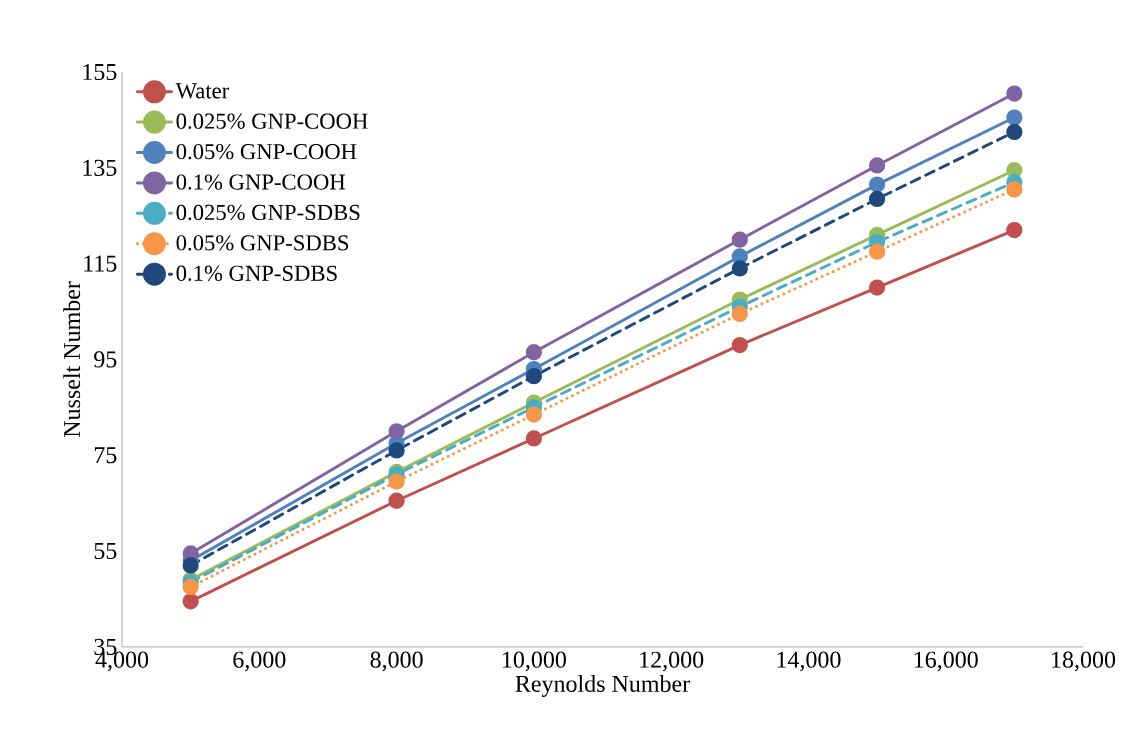  I want to click on legend-label: 0.1% GNP-COOH, so click(261, 182).